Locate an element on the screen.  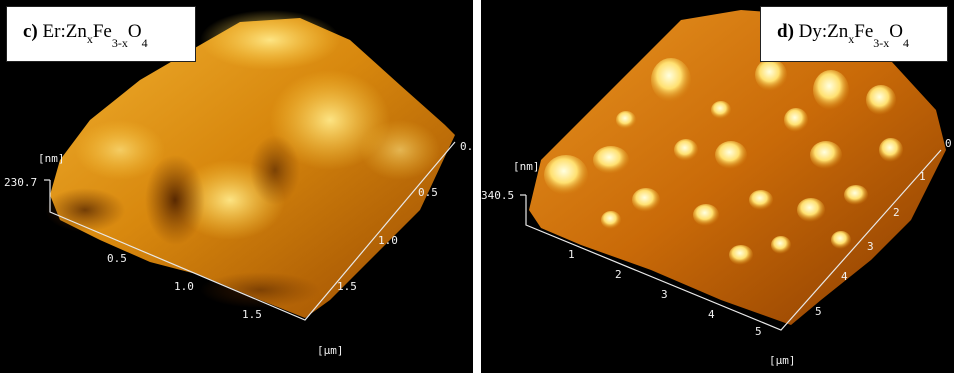
x-unit-d: [μm] is located at coordinates (782, 360).